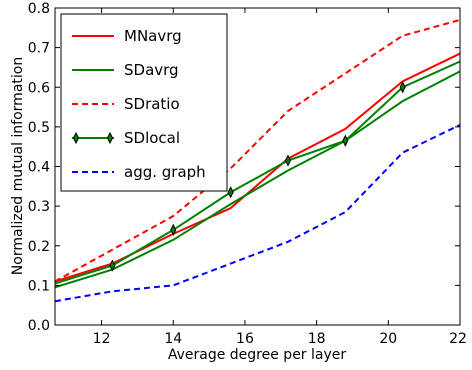  Describe the element at coordinates (388, 339) in the screenshot. I see `x-tick-label: 20` at that location.